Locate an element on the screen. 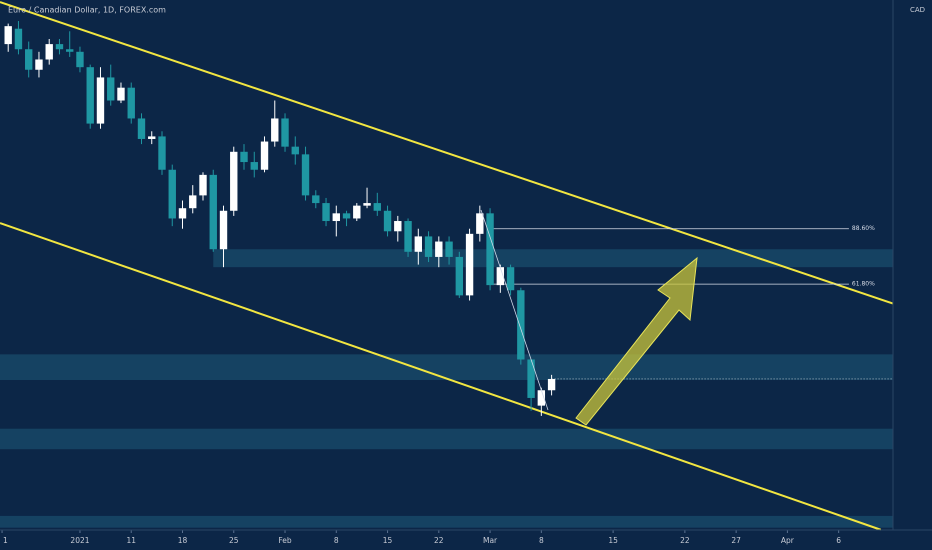  price-axis is located at coordinates (912, 265).